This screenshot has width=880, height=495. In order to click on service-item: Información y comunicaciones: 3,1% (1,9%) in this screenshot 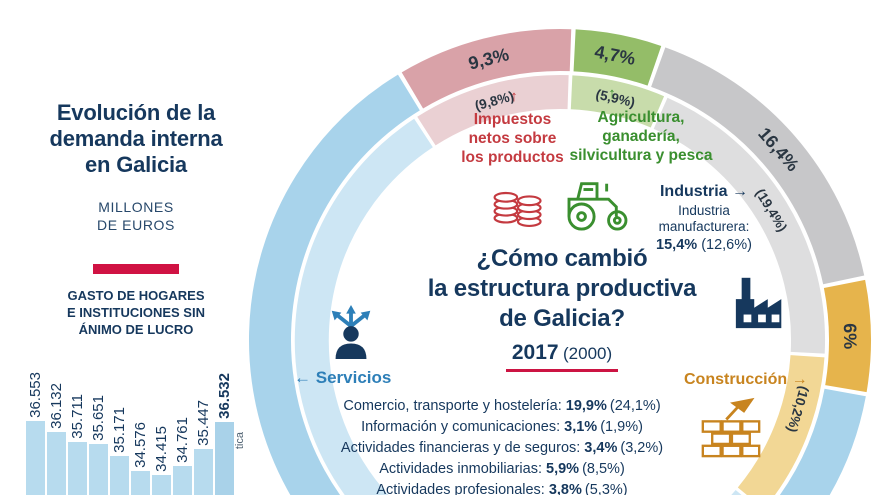, I will do `click(502, 427)`.